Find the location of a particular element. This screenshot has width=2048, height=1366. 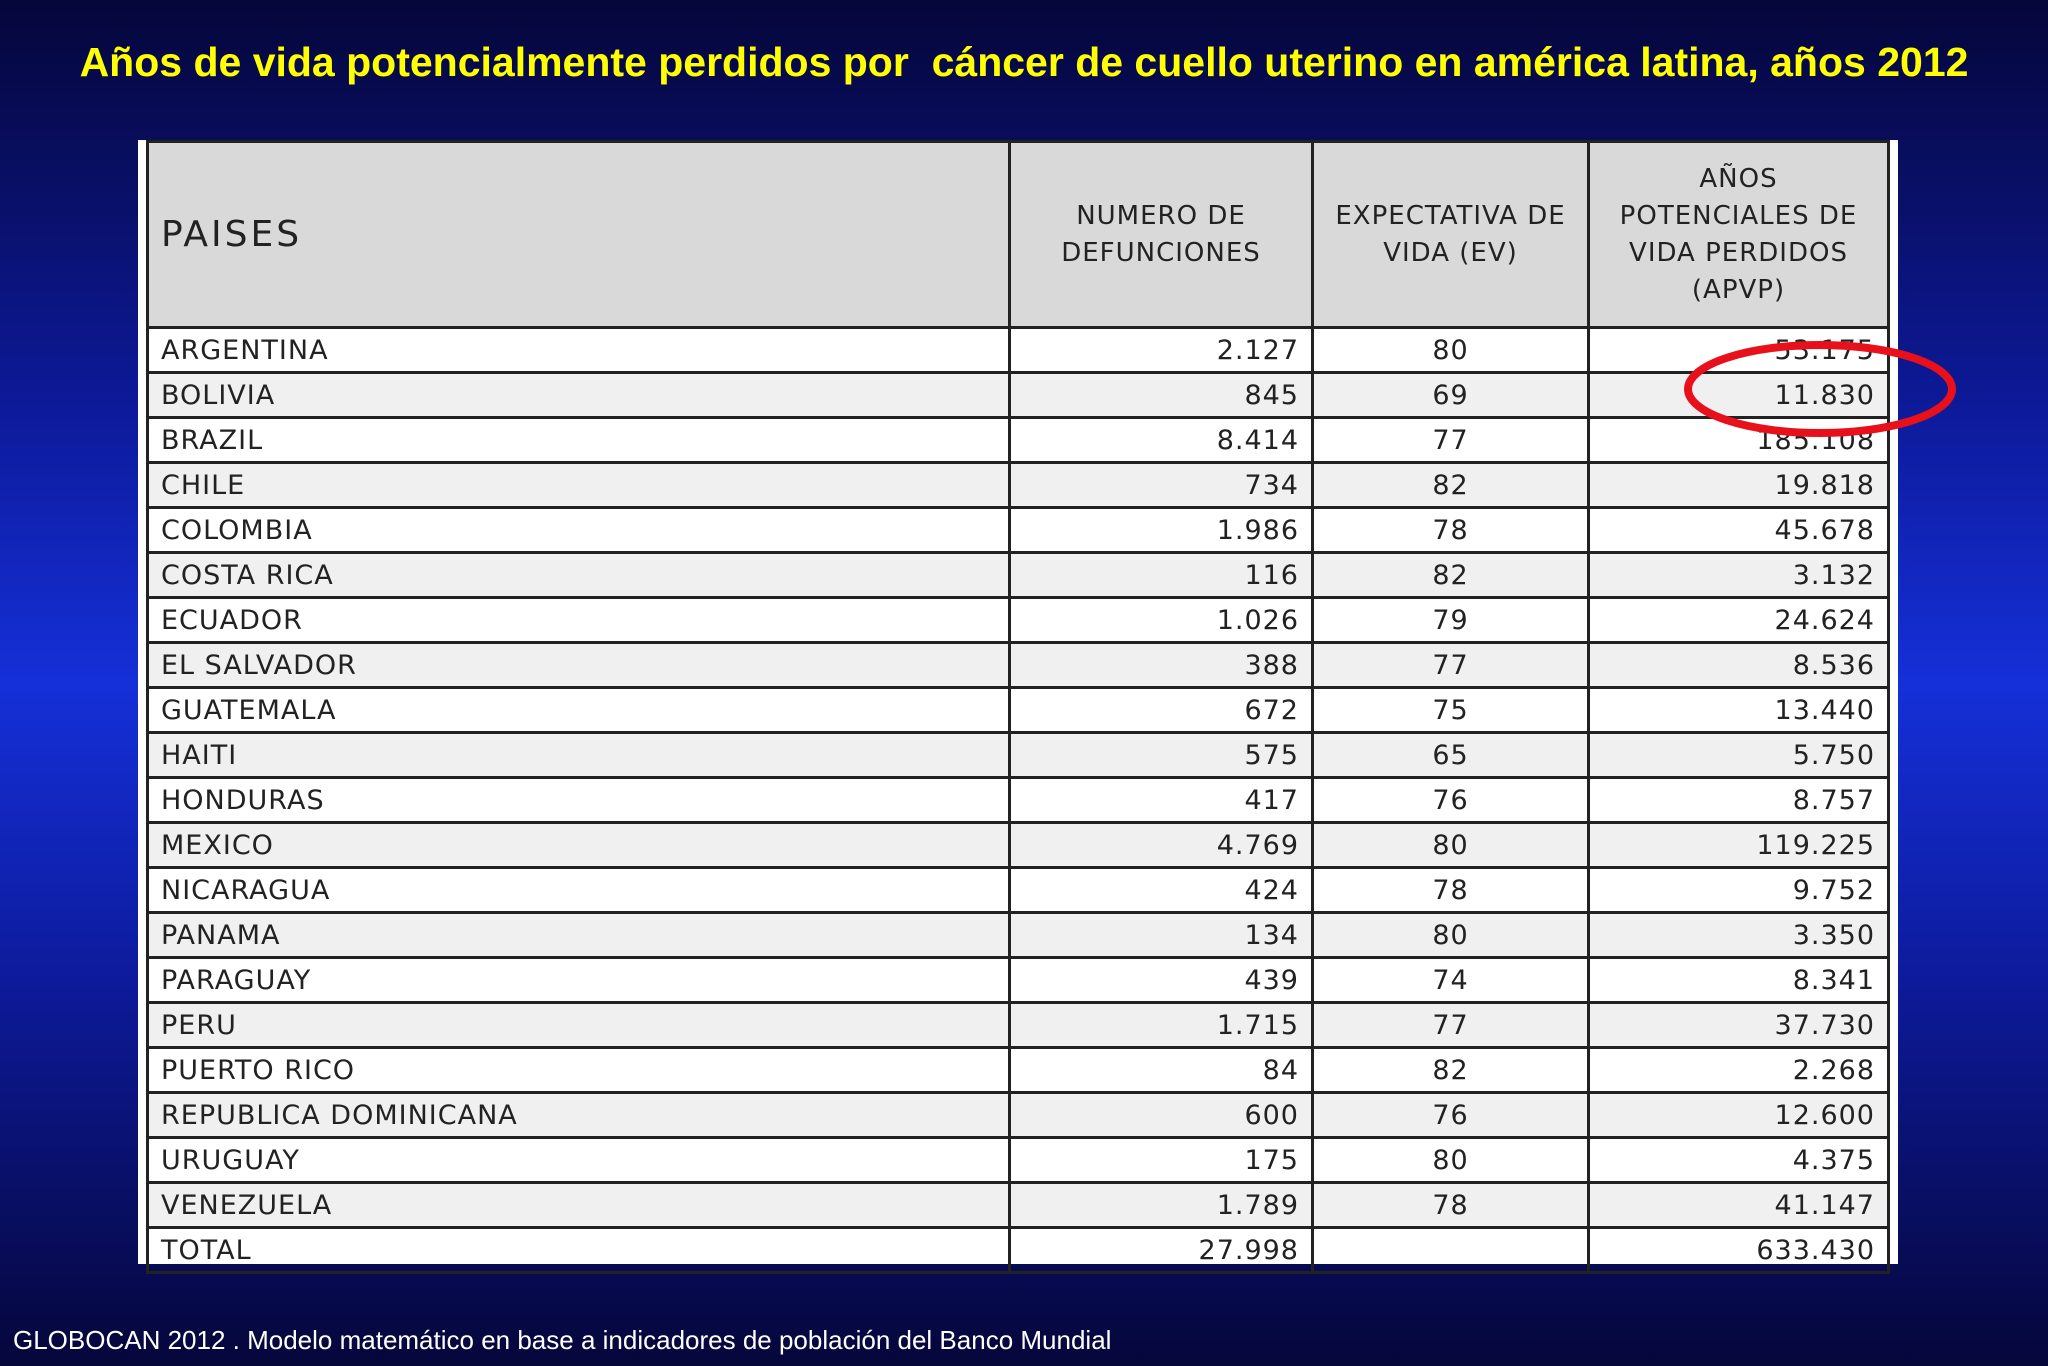

table-cell: 1.026 is located at coordinates (1161, 620).